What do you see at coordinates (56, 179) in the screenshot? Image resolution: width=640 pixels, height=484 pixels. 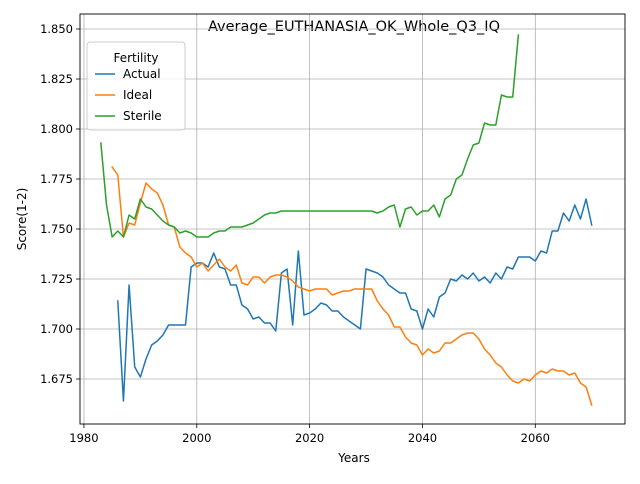 I see `y-tick-label: 1.775` at bounding box center [56, 179].